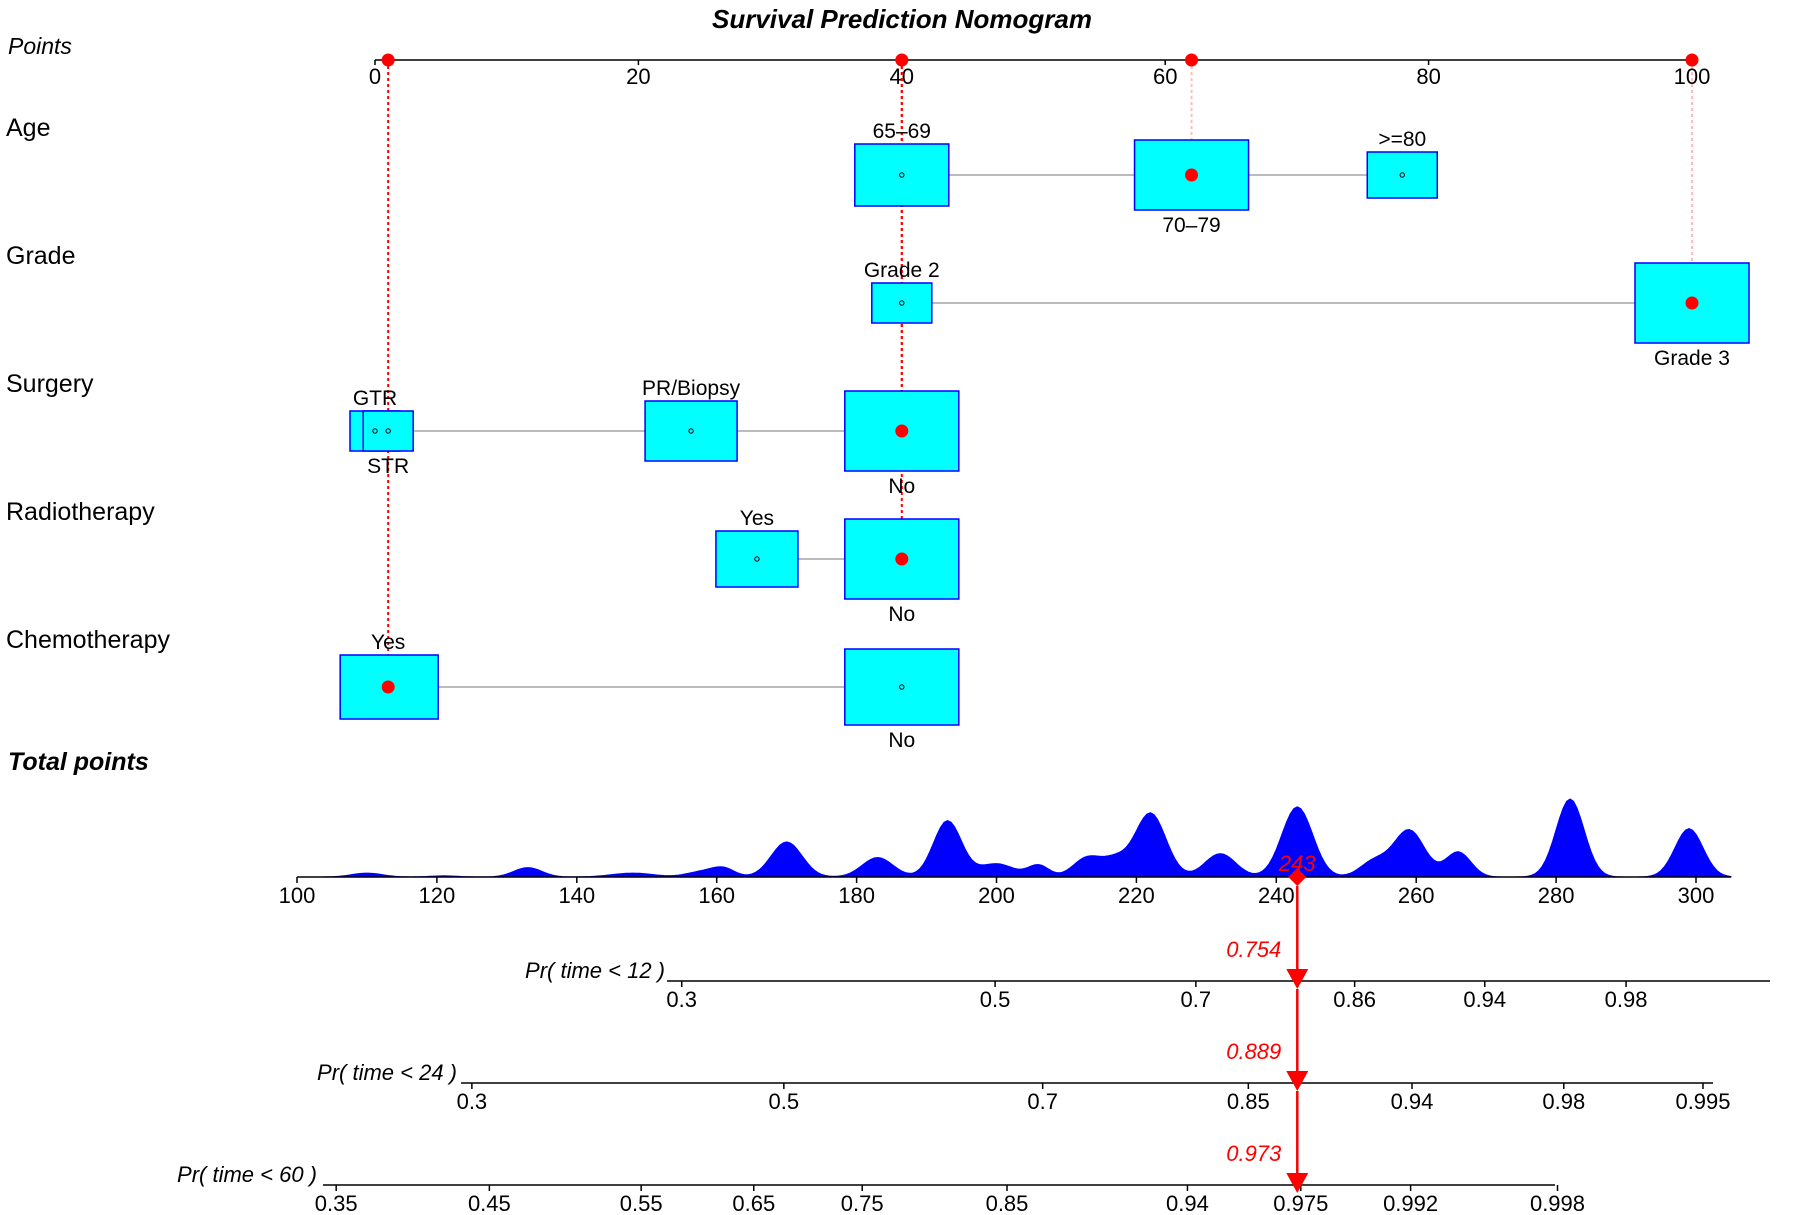 The width and height of the screenshot is (1804, 1215). What do you see at coordinates (1557, 1203) in the screenshot?
I see `probability-tick-label: 0.998` at bounding box center [1557, 1203].